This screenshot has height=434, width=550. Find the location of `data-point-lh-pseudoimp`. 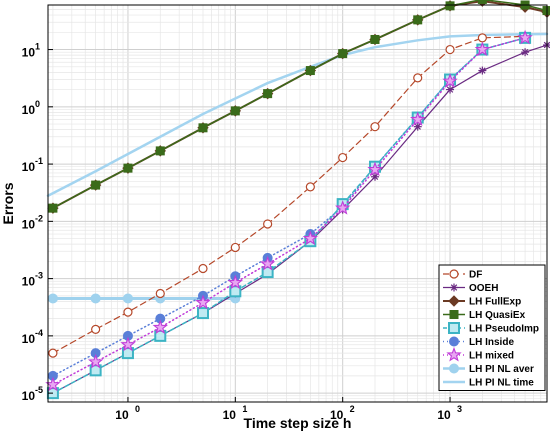

data-point-lh-pseudoimp is located at coordinates (202, 313).